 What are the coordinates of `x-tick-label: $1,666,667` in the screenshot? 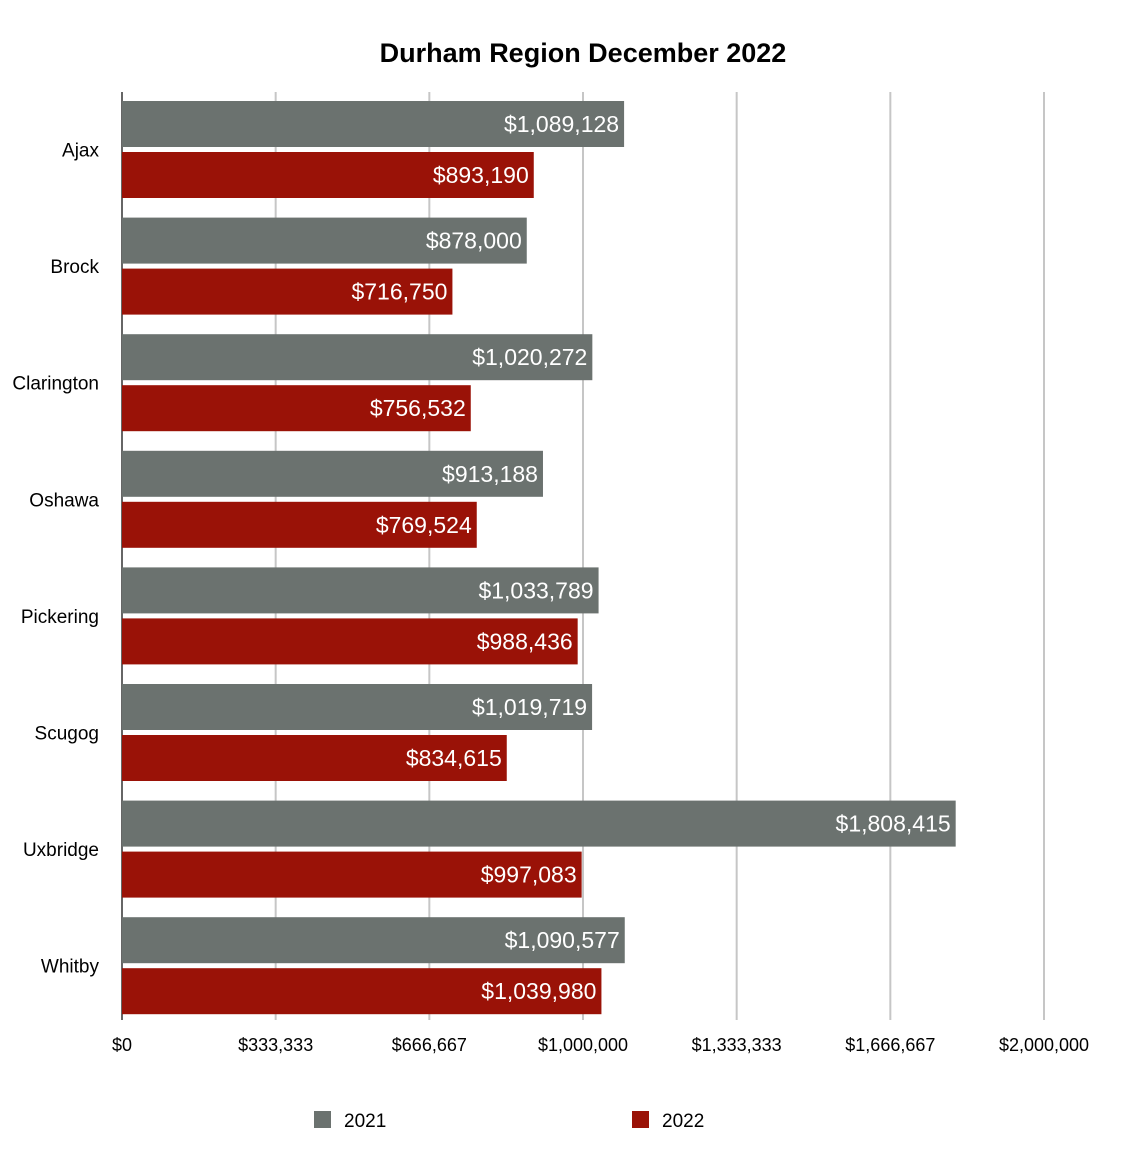 It's located at (890, 1045).